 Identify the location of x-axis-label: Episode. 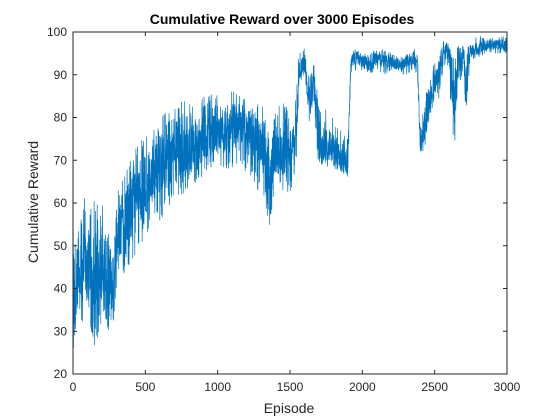
(289, 408).